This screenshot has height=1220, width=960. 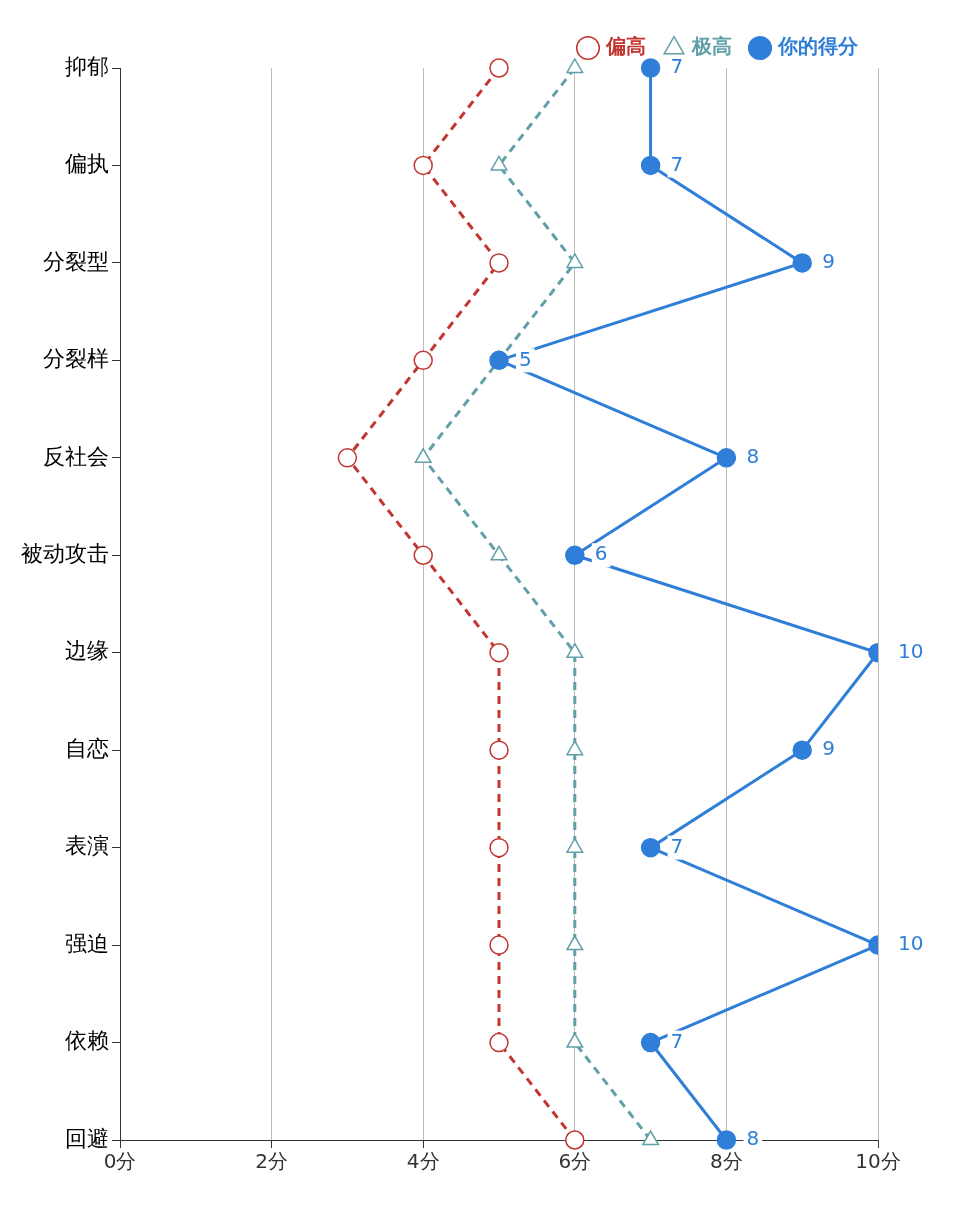 I want to click on legend-label: 你的得分, so click(x=818, y=46).